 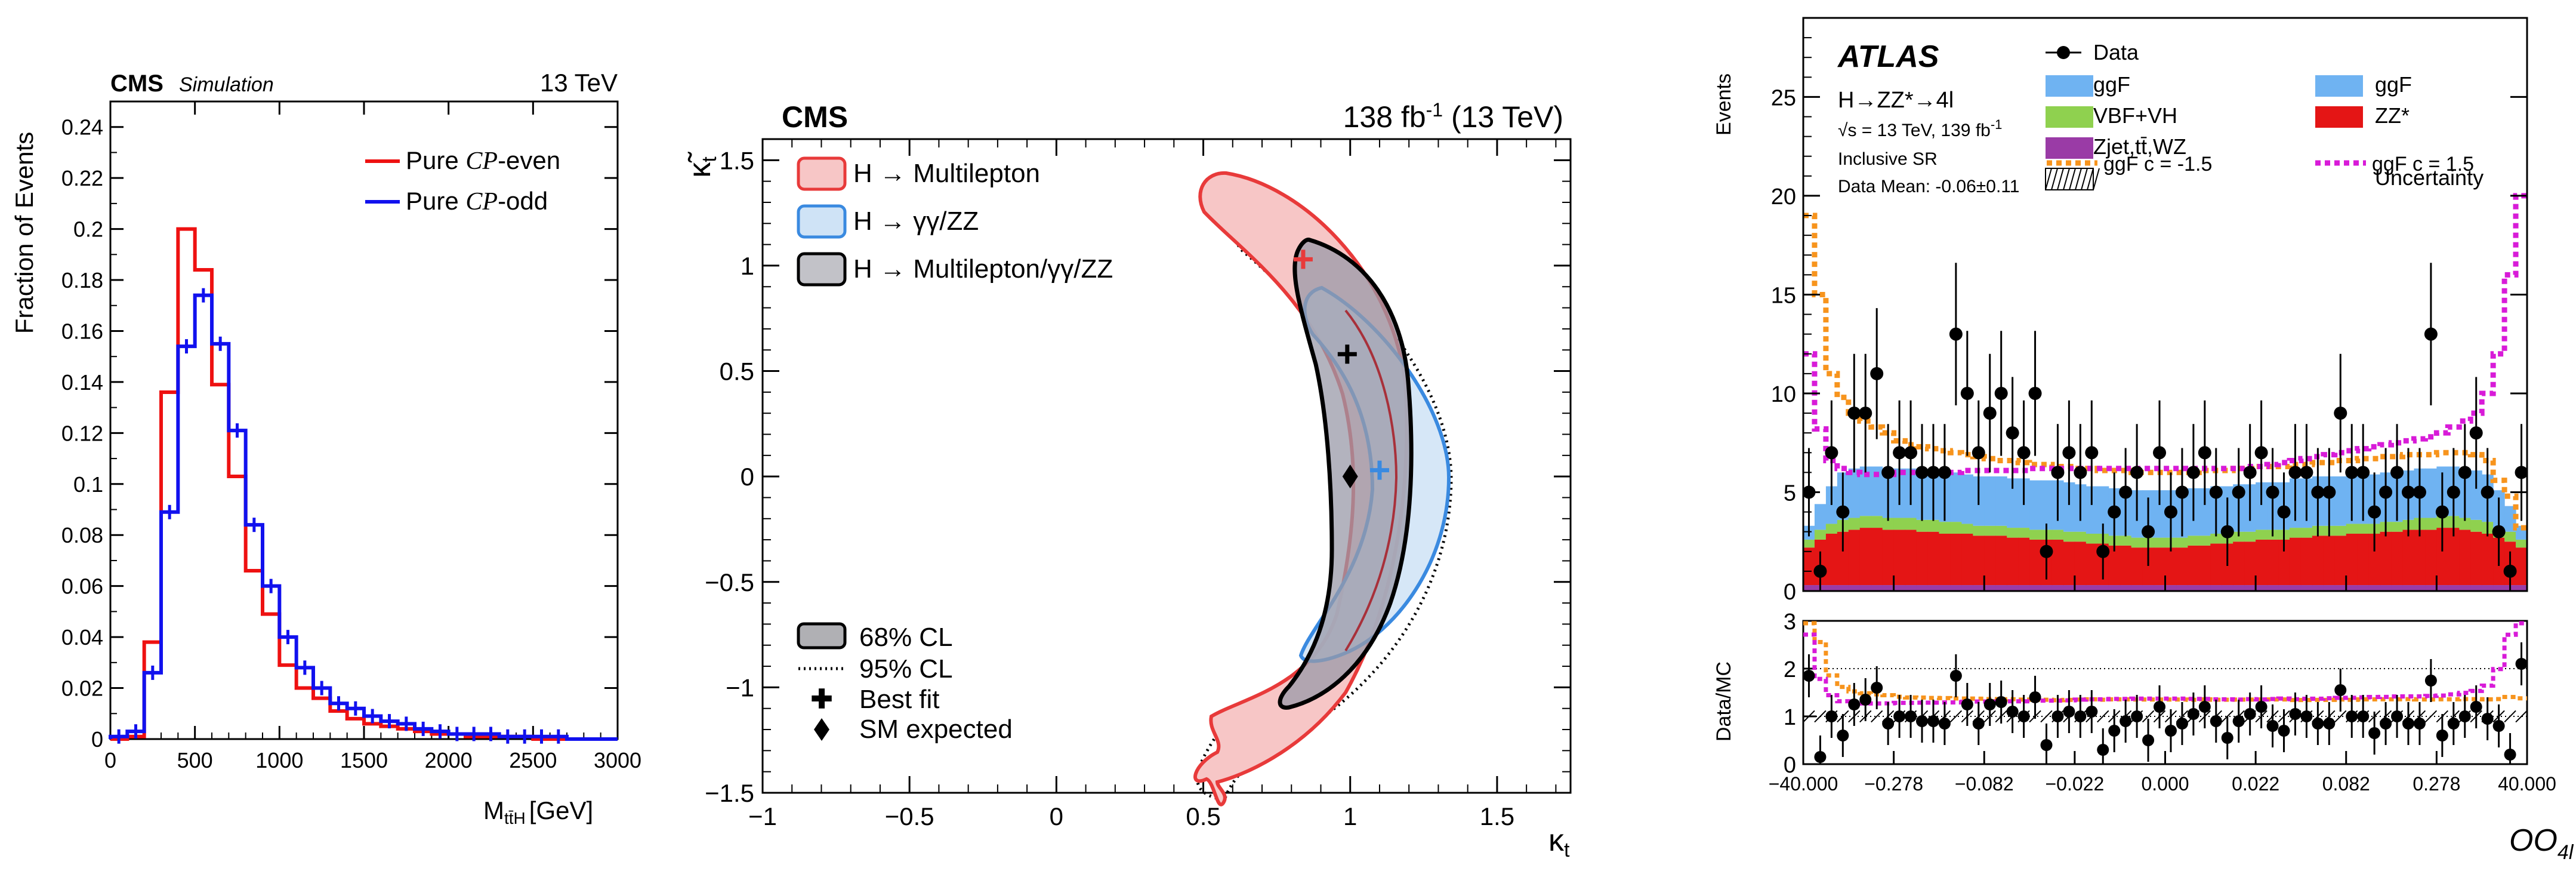 What do you see at coordinates (279, 760) in the screenshot?
I see `p1-x-tick-label: 1000` at bounding box center [279, 760].